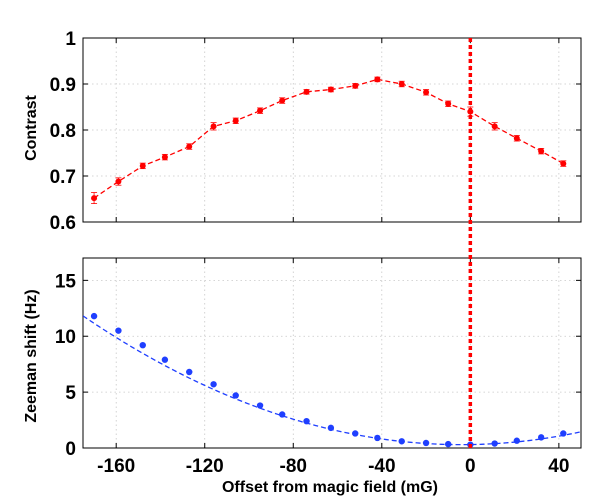 This screenshot has width=598, height=500. I want to click on zeeman-y-axis-label: Zeeman shift (Hz), so click(31, 355).